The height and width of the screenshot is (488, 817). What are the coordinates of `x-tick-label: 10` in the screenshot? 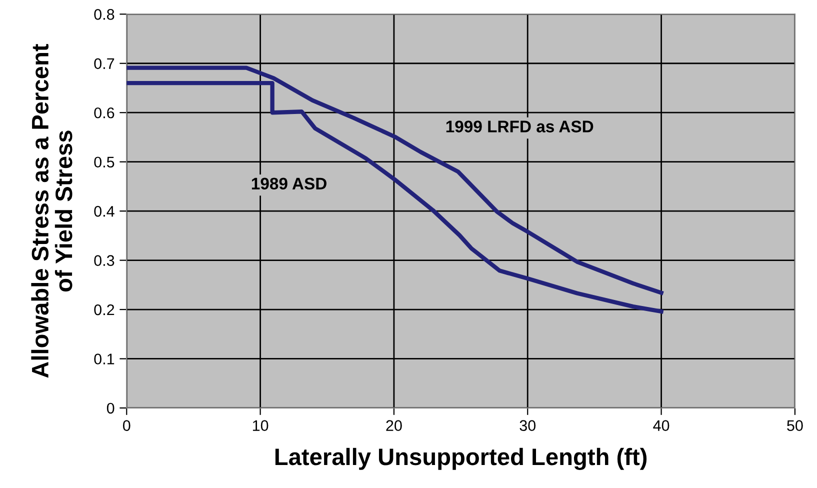 It's located at (260, 425).